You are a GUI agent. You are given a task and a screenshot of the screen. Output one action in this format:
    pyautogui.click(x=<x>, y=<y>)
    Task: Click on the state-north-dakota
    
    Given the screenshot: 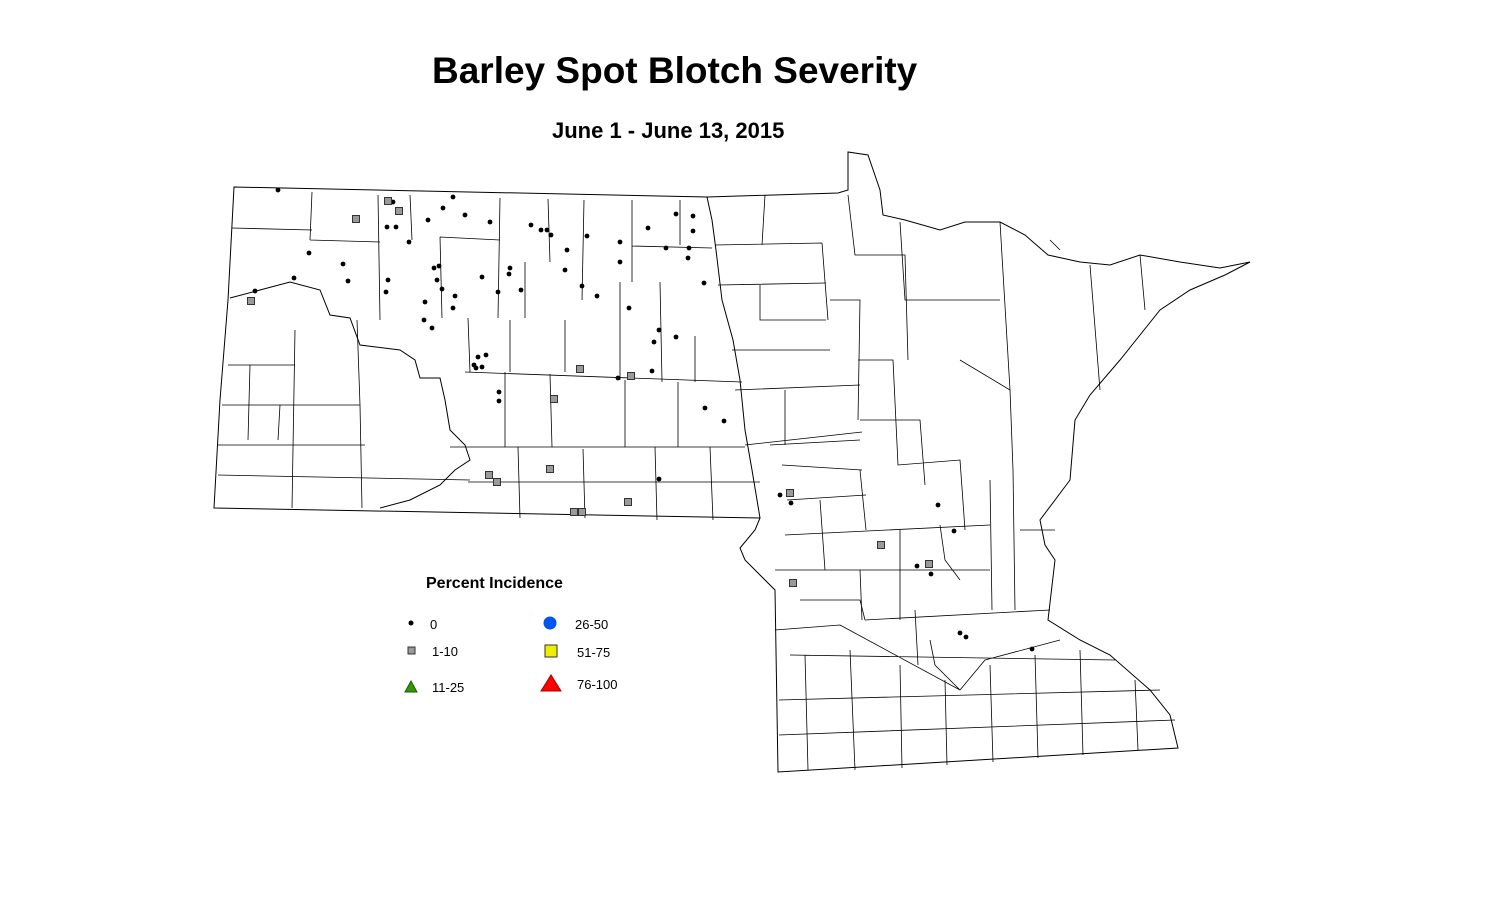 What is the action you would take?
    pyautogui.click(x=487, y=352)
    